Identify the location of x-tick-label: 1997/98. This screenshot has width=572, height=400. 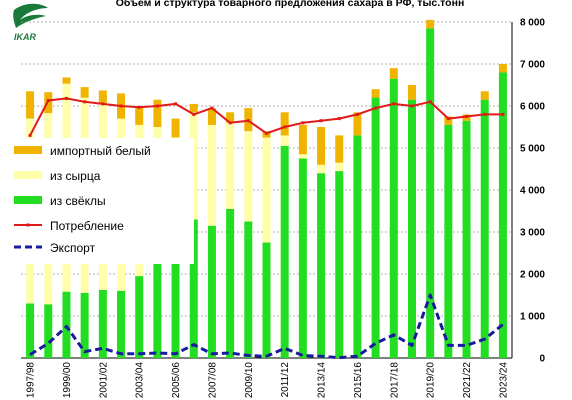
(31, 380).